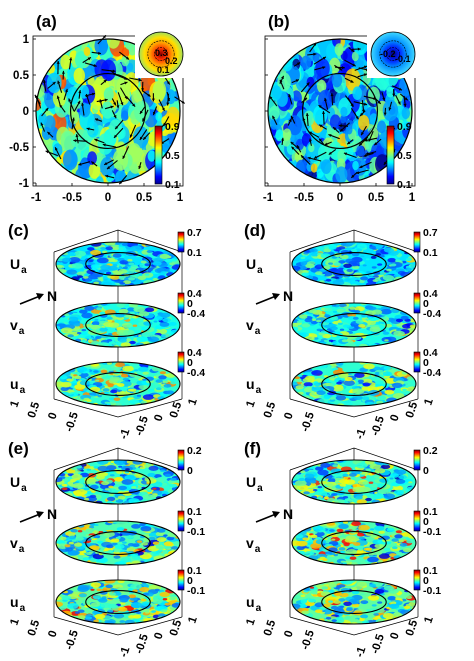  What do you see at coordinates (339, 110) in the screenshot?
I see `velocity-arrows` at bounding box center [339, 110].